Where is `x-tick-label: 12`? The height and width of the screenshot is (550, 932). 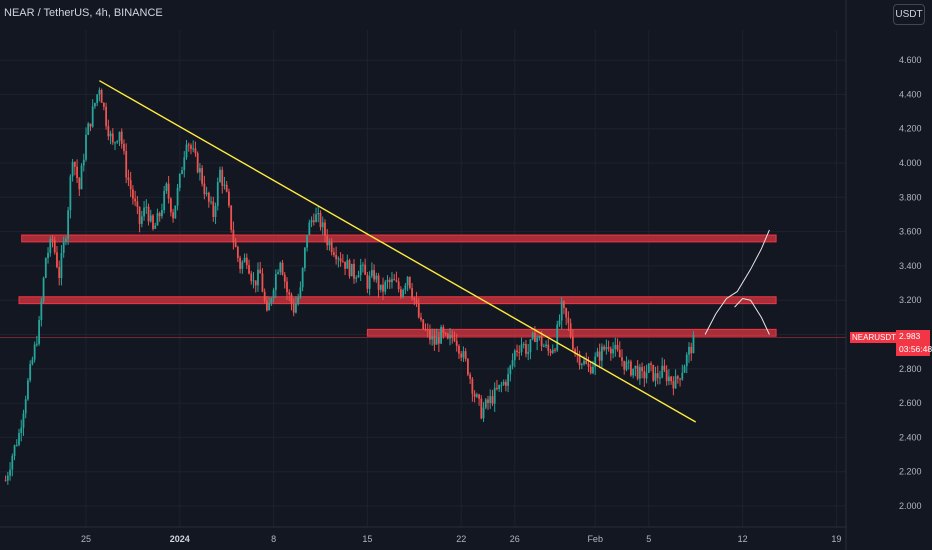
x-tick-label: 12 is located at coordinates (743, 539).